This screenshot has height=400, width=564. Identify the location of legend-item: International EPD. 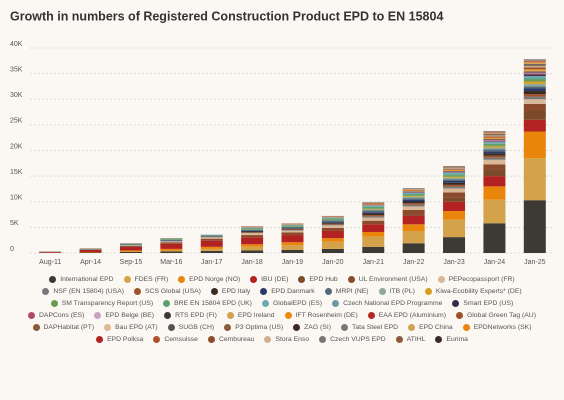
(81, 279).